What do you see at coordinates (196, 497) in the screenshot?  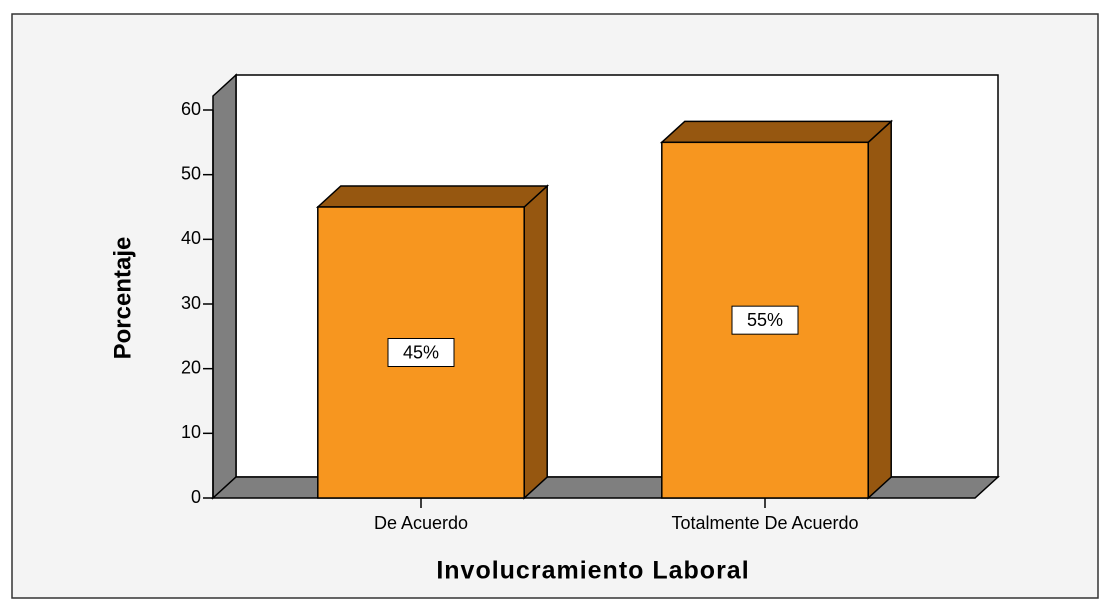 I see `y-tick-label: 0` at bounding box center [196, 497].